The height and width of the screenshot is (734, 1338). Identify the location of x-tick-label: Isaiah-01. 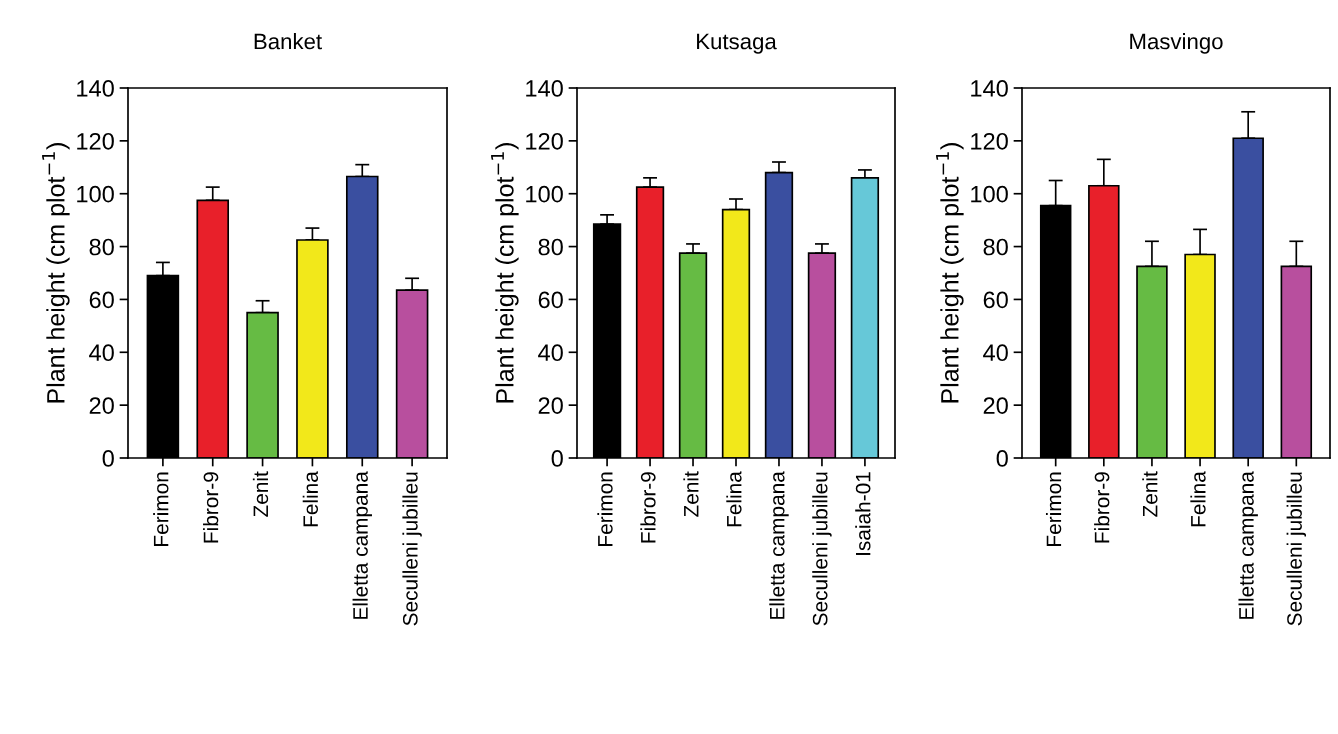
(863, 513).